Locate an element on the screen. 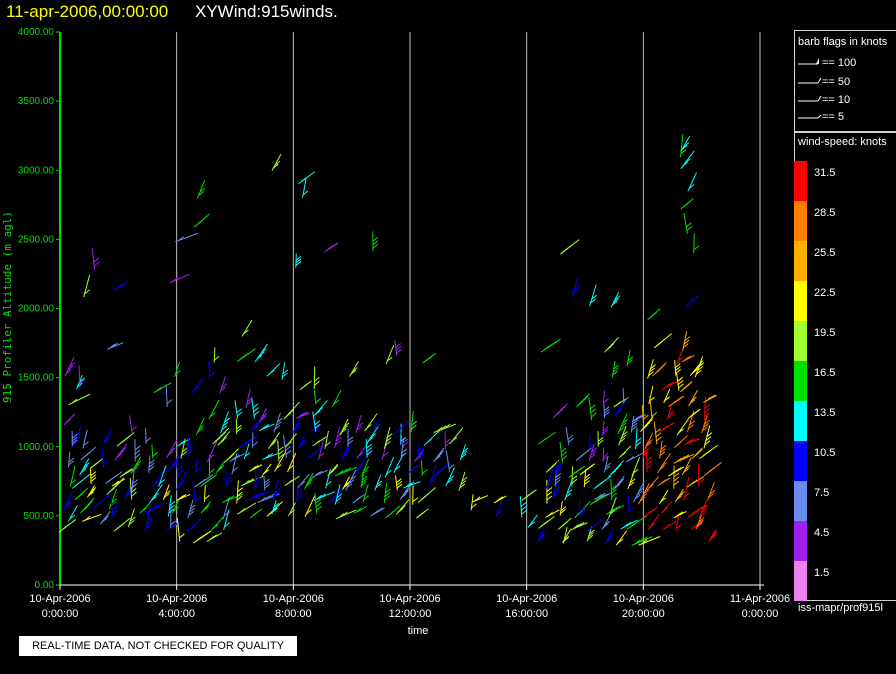 Image resolution: width=896 pixels, height=674 pixels. speed-swatch is located at coordinates (800, 221).